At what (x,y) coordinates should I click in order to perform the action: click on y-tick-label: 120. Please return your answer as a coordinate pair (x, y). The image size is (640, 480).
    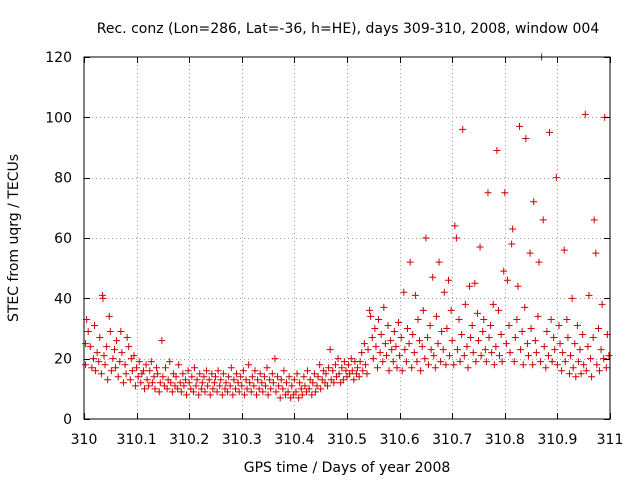
    Looking at the image, I should click on (58, 58).